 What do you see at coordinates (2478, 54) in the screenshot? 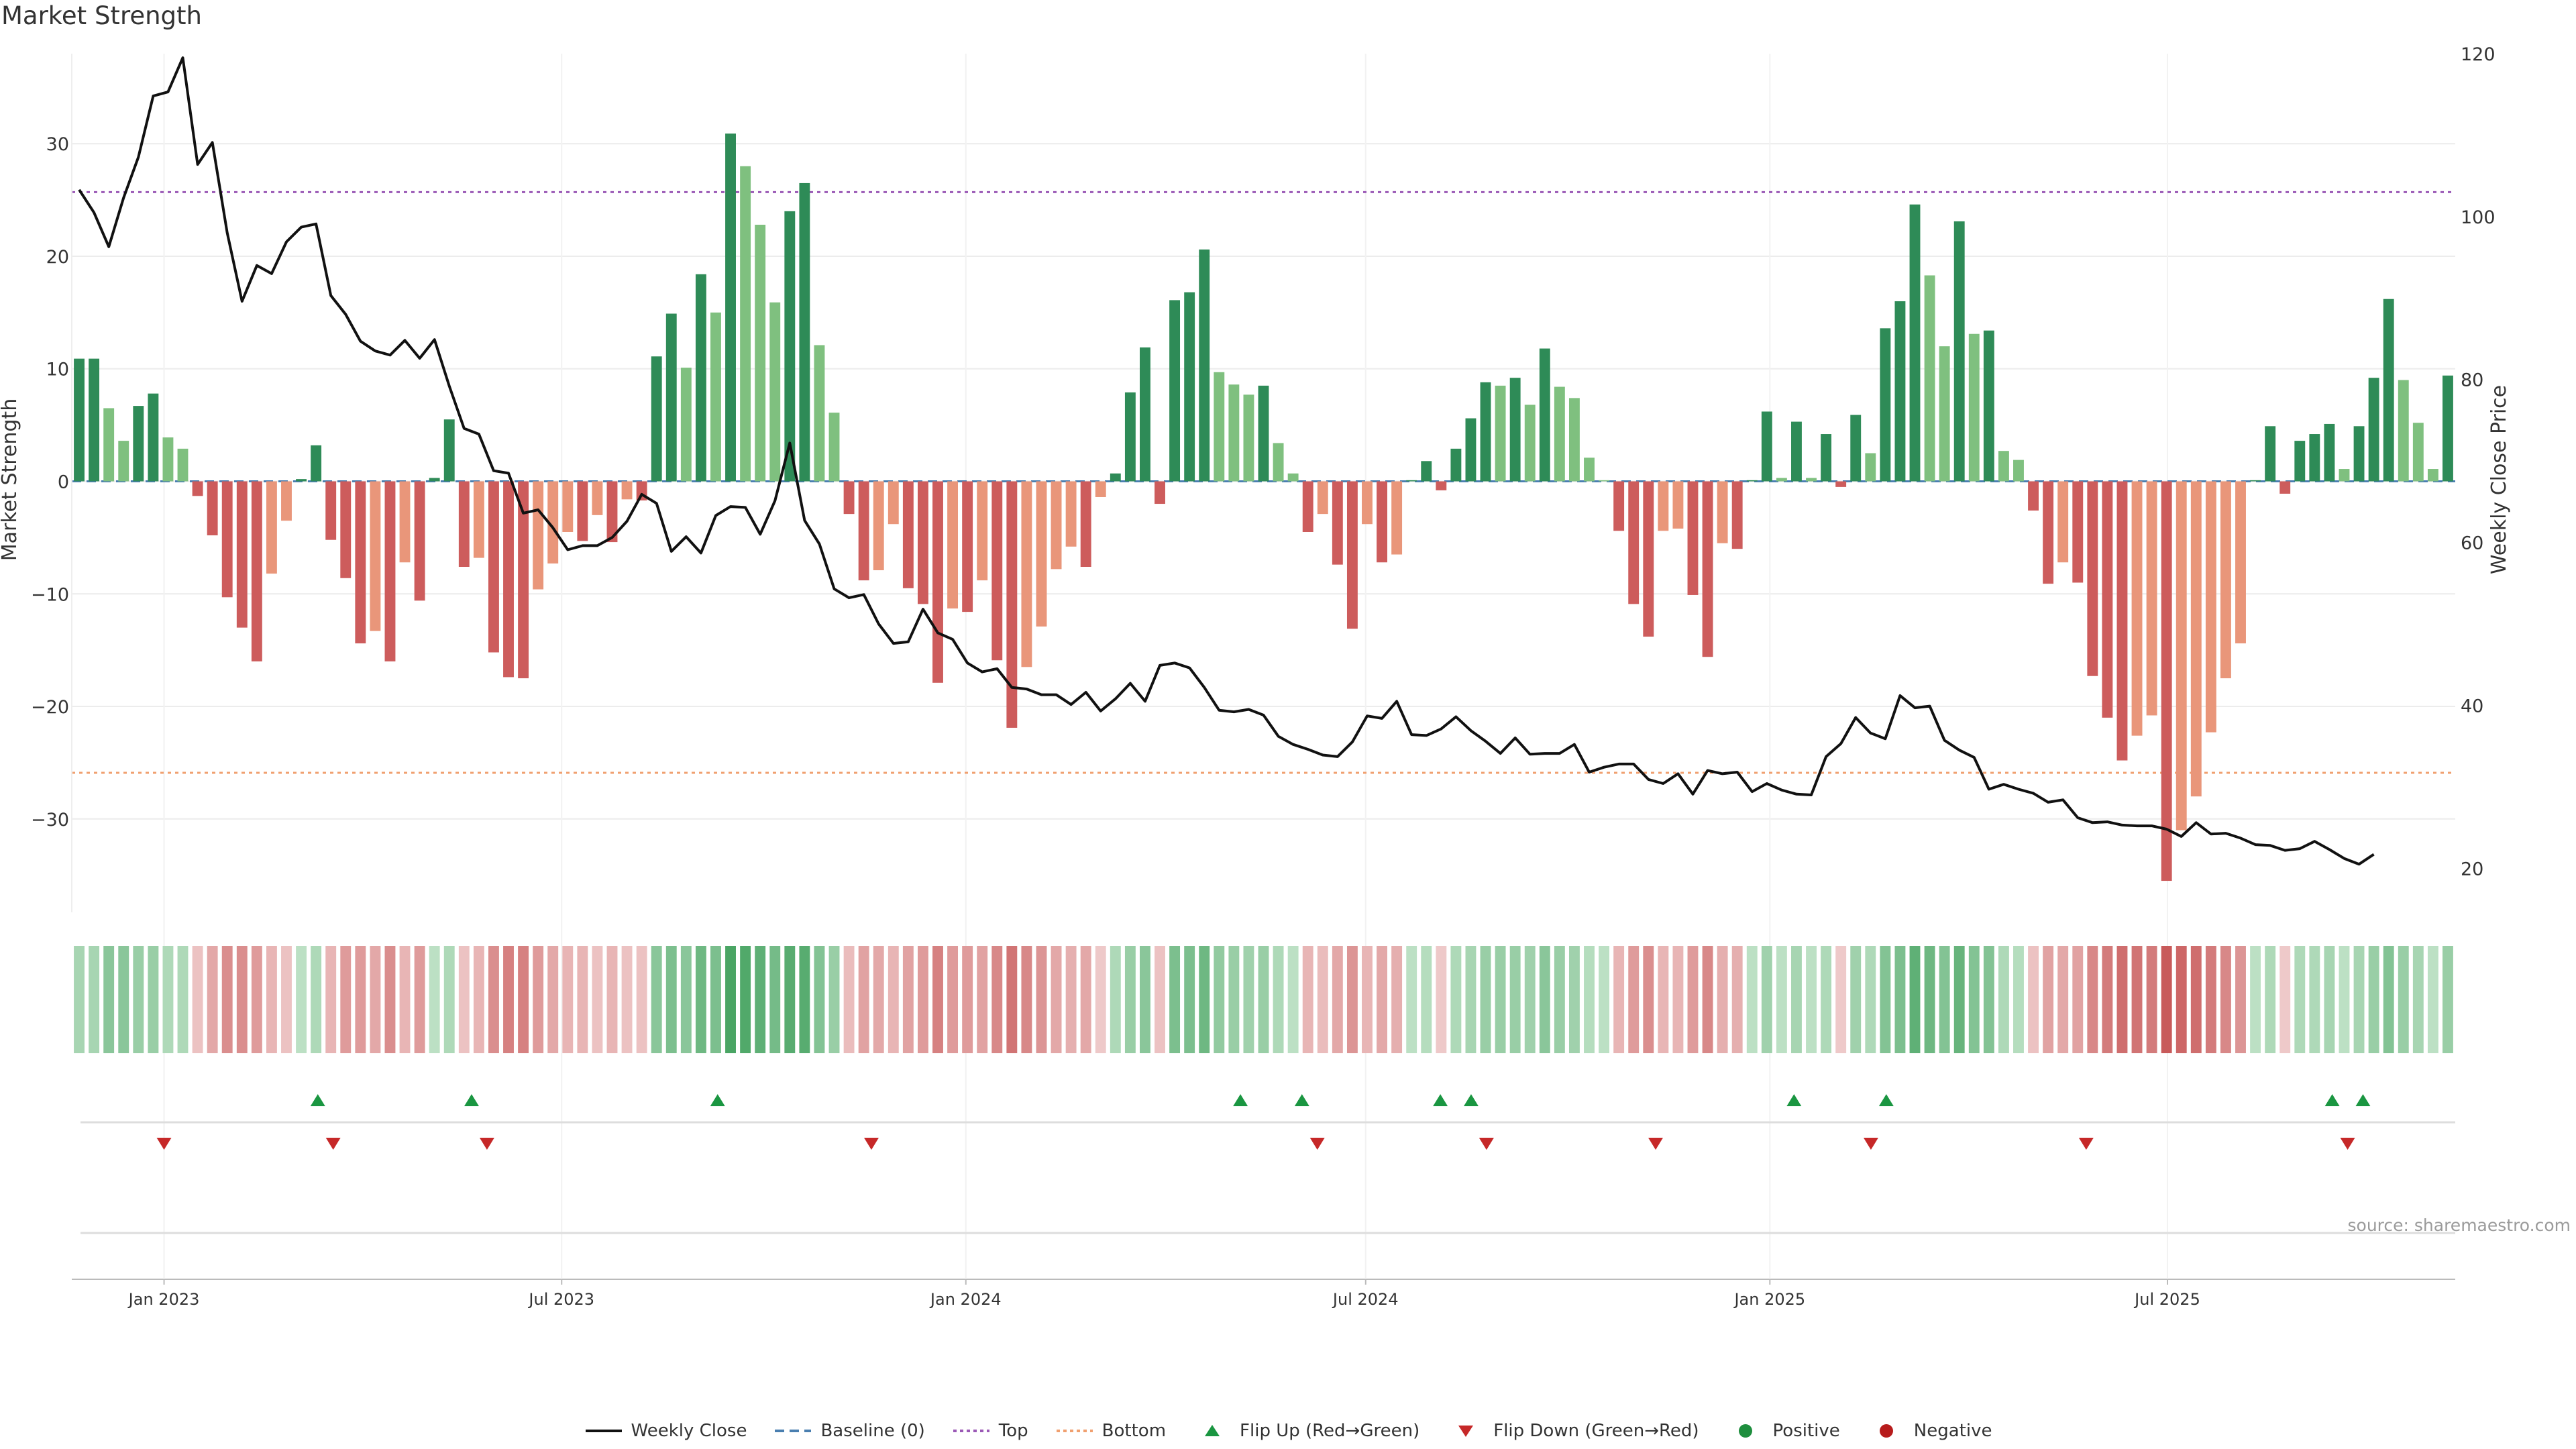
I see `y-right-tick-label: 120` at bounding box center [2478, 54].